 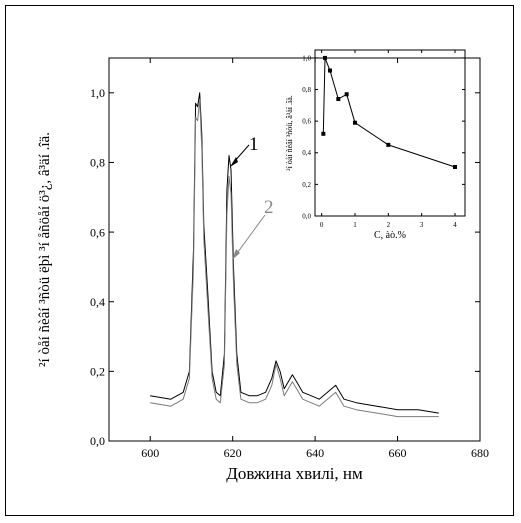 What do you see at coordinates (233, 453) in the screenshot?
I see `main-x-tick-label: 620` at bounding box center [233, 453].